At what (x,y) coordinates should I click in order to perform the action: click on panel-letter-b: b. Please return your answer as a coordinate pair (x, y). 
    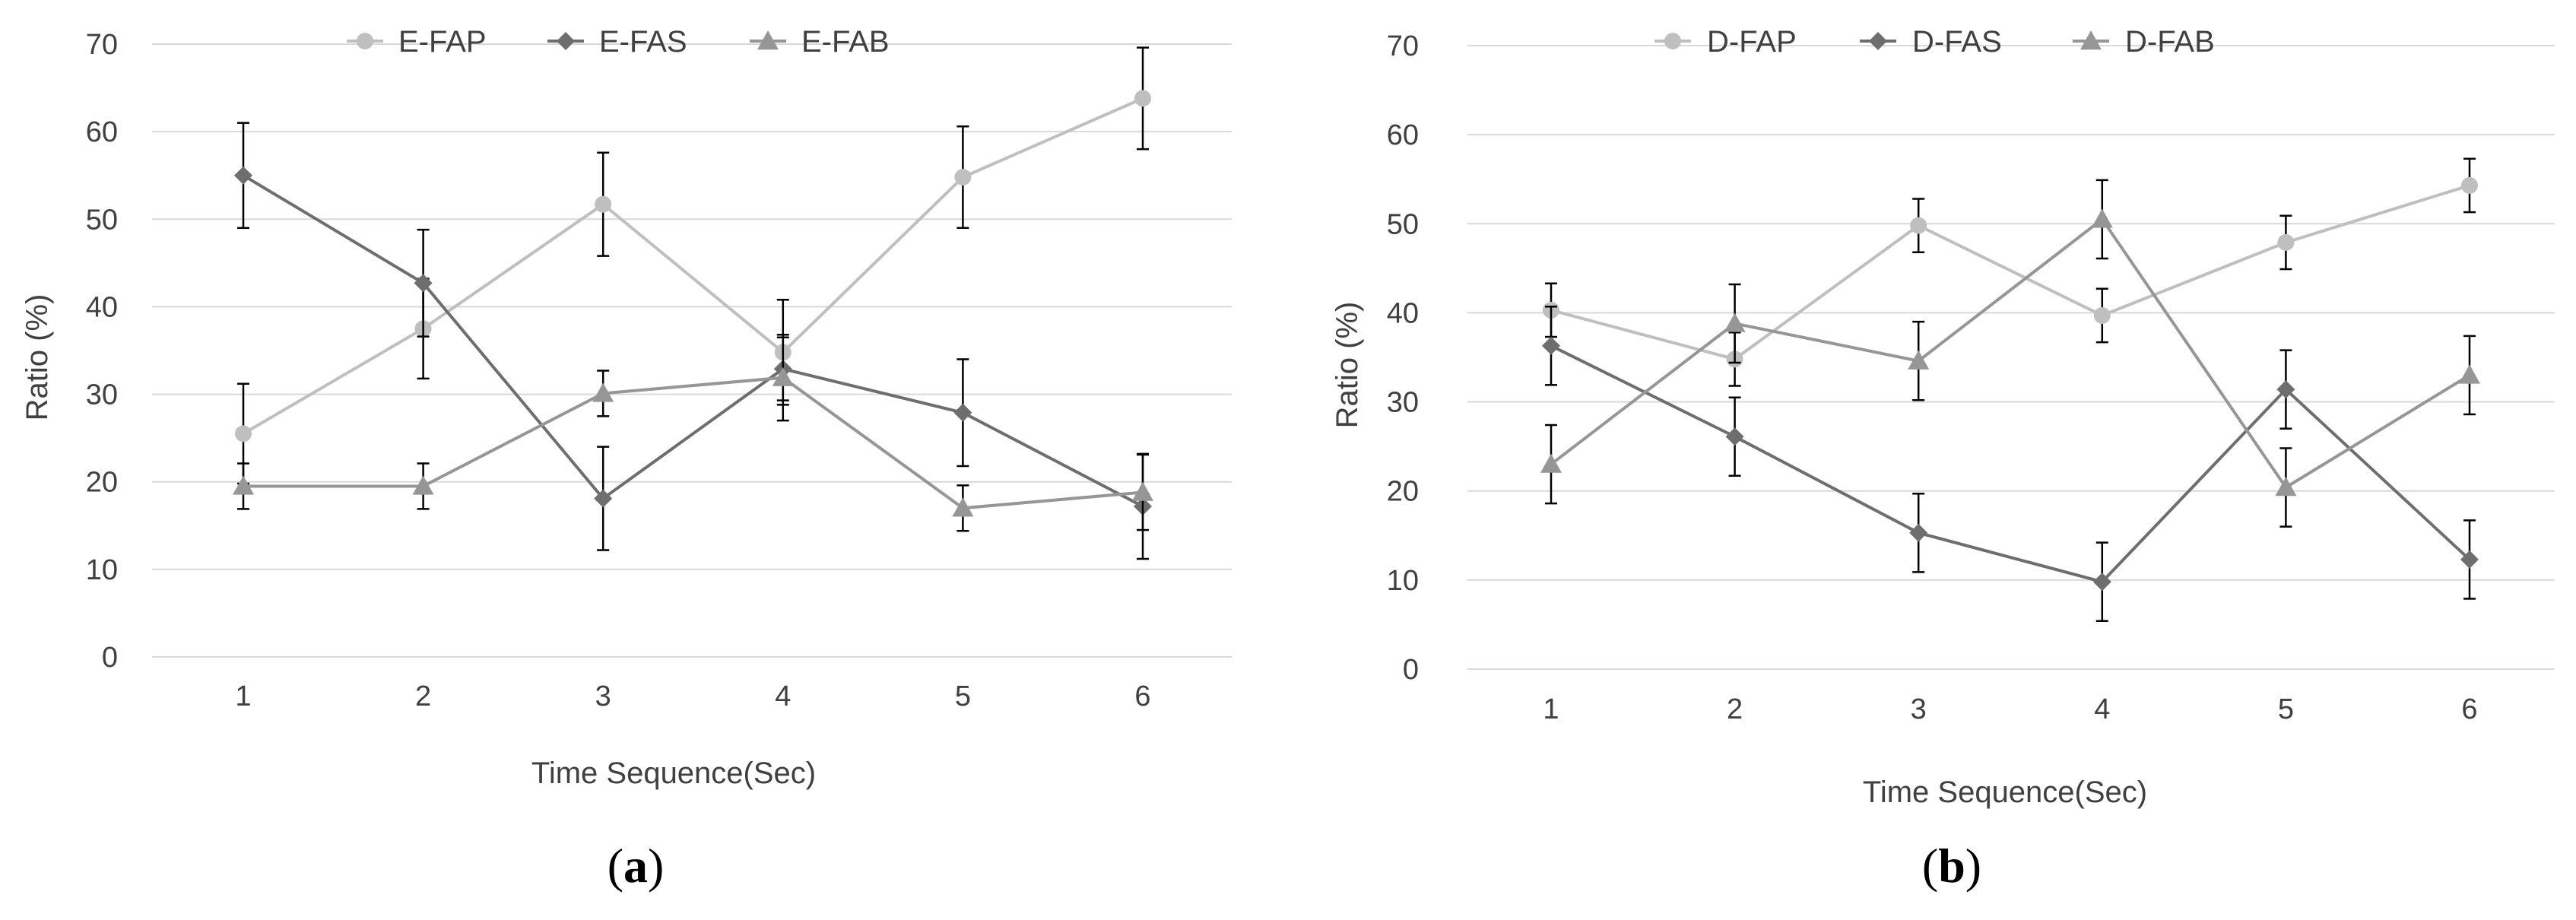
    Looking at the image, I should click on (1952, 866).